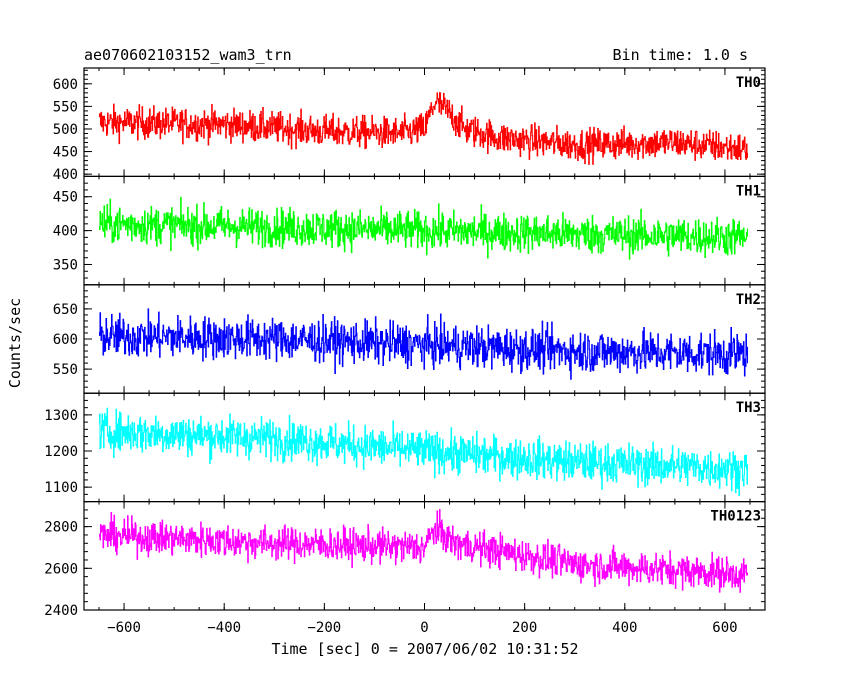 The height and width of the screenshot is (680, 850). Describe the element at coordinates (61, 452) in the screenshot. I see `y-tick-label: 1200` at that location.